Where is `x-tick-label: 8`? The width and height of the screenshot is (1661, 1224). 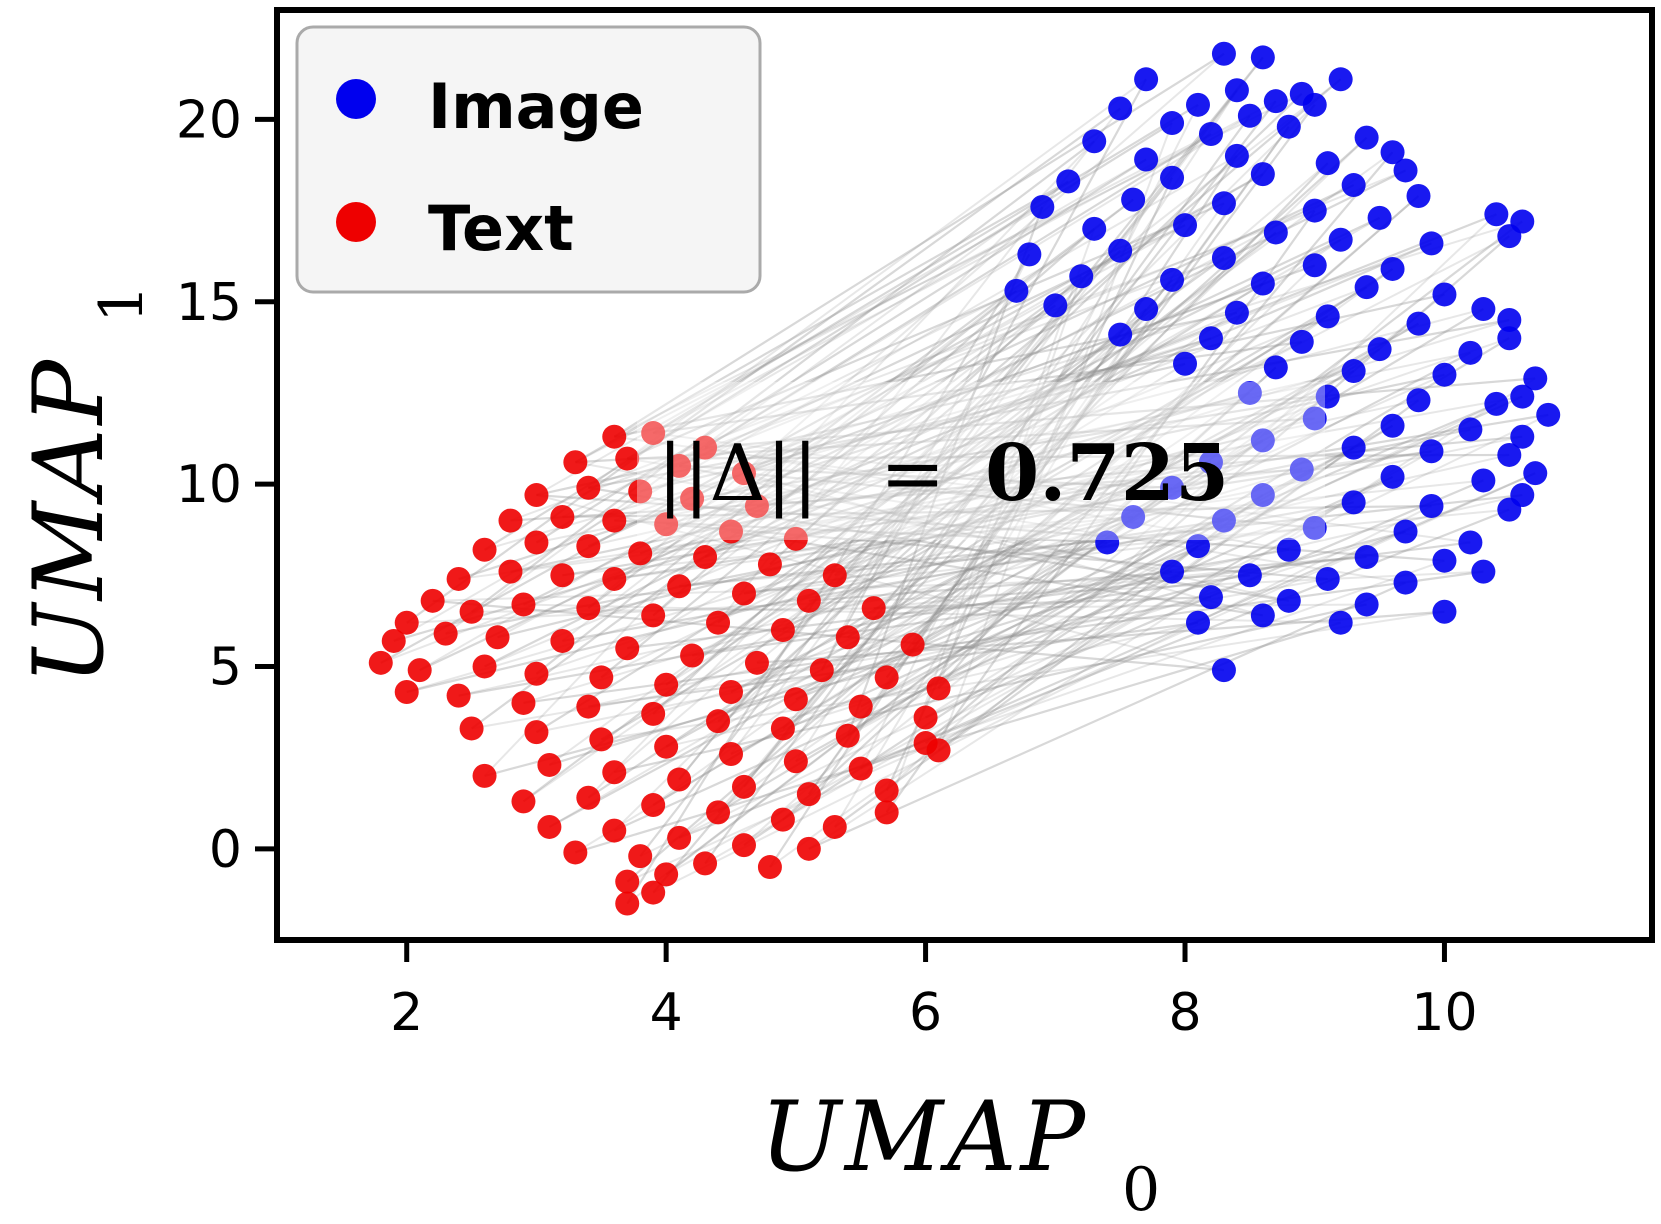 x-tick-label: 8 is located at coordinates (1184, 1013).